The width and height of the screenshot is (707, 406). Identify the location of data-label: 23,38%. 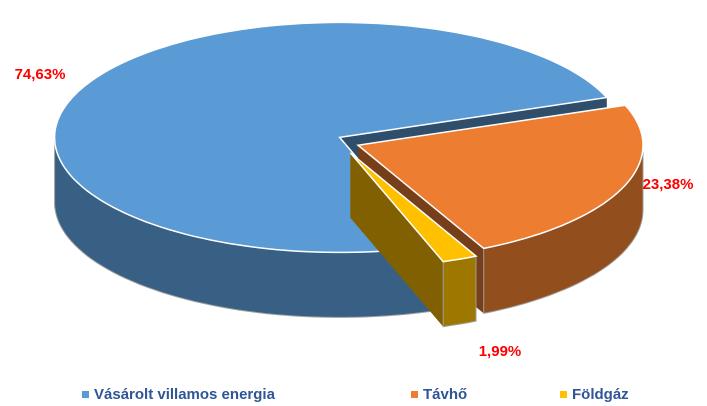
(668, 184).